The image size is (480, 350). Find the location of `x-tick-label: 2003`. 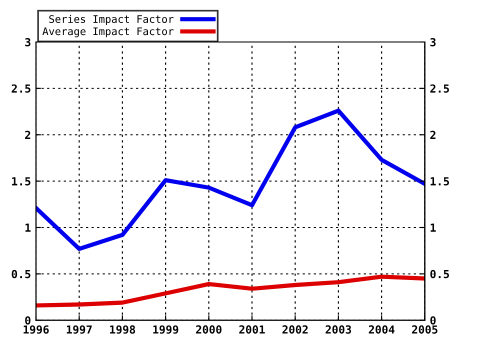

x-tick-label: 2003 is located at coordinates (339, 329).